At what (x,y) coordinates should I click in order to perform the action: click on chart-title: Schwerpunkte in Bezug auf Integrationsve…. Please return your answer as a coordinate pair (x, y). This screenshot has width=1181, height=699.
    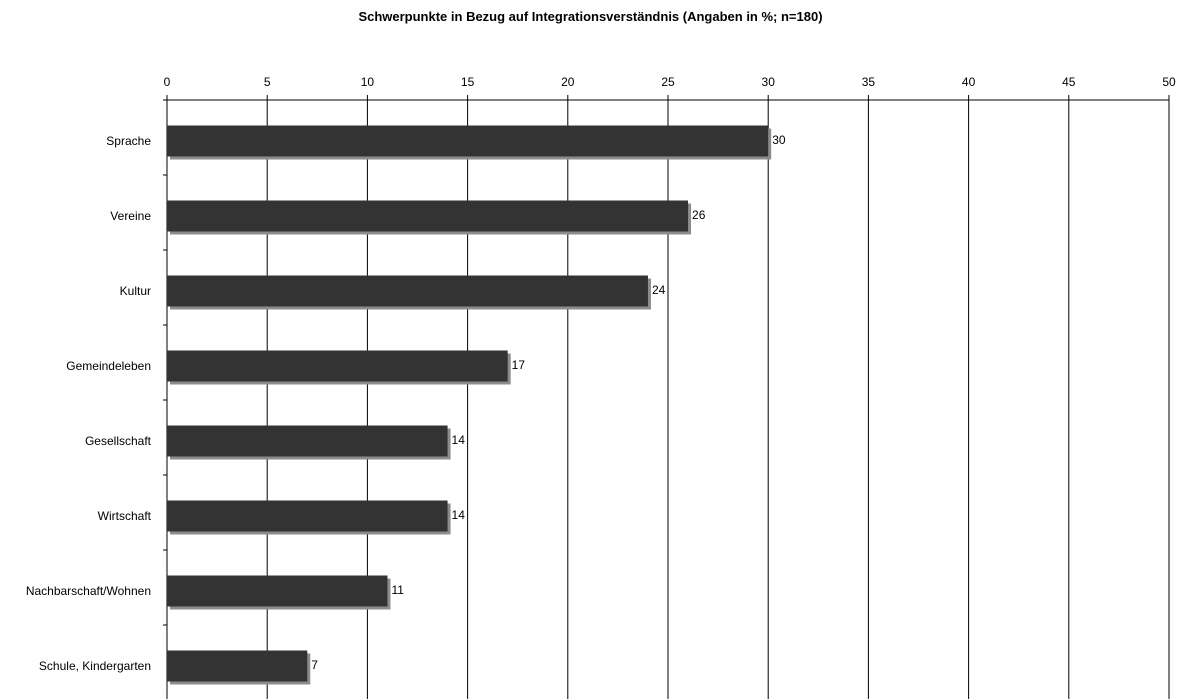
    Looking at the image, I should click on (590, 16).